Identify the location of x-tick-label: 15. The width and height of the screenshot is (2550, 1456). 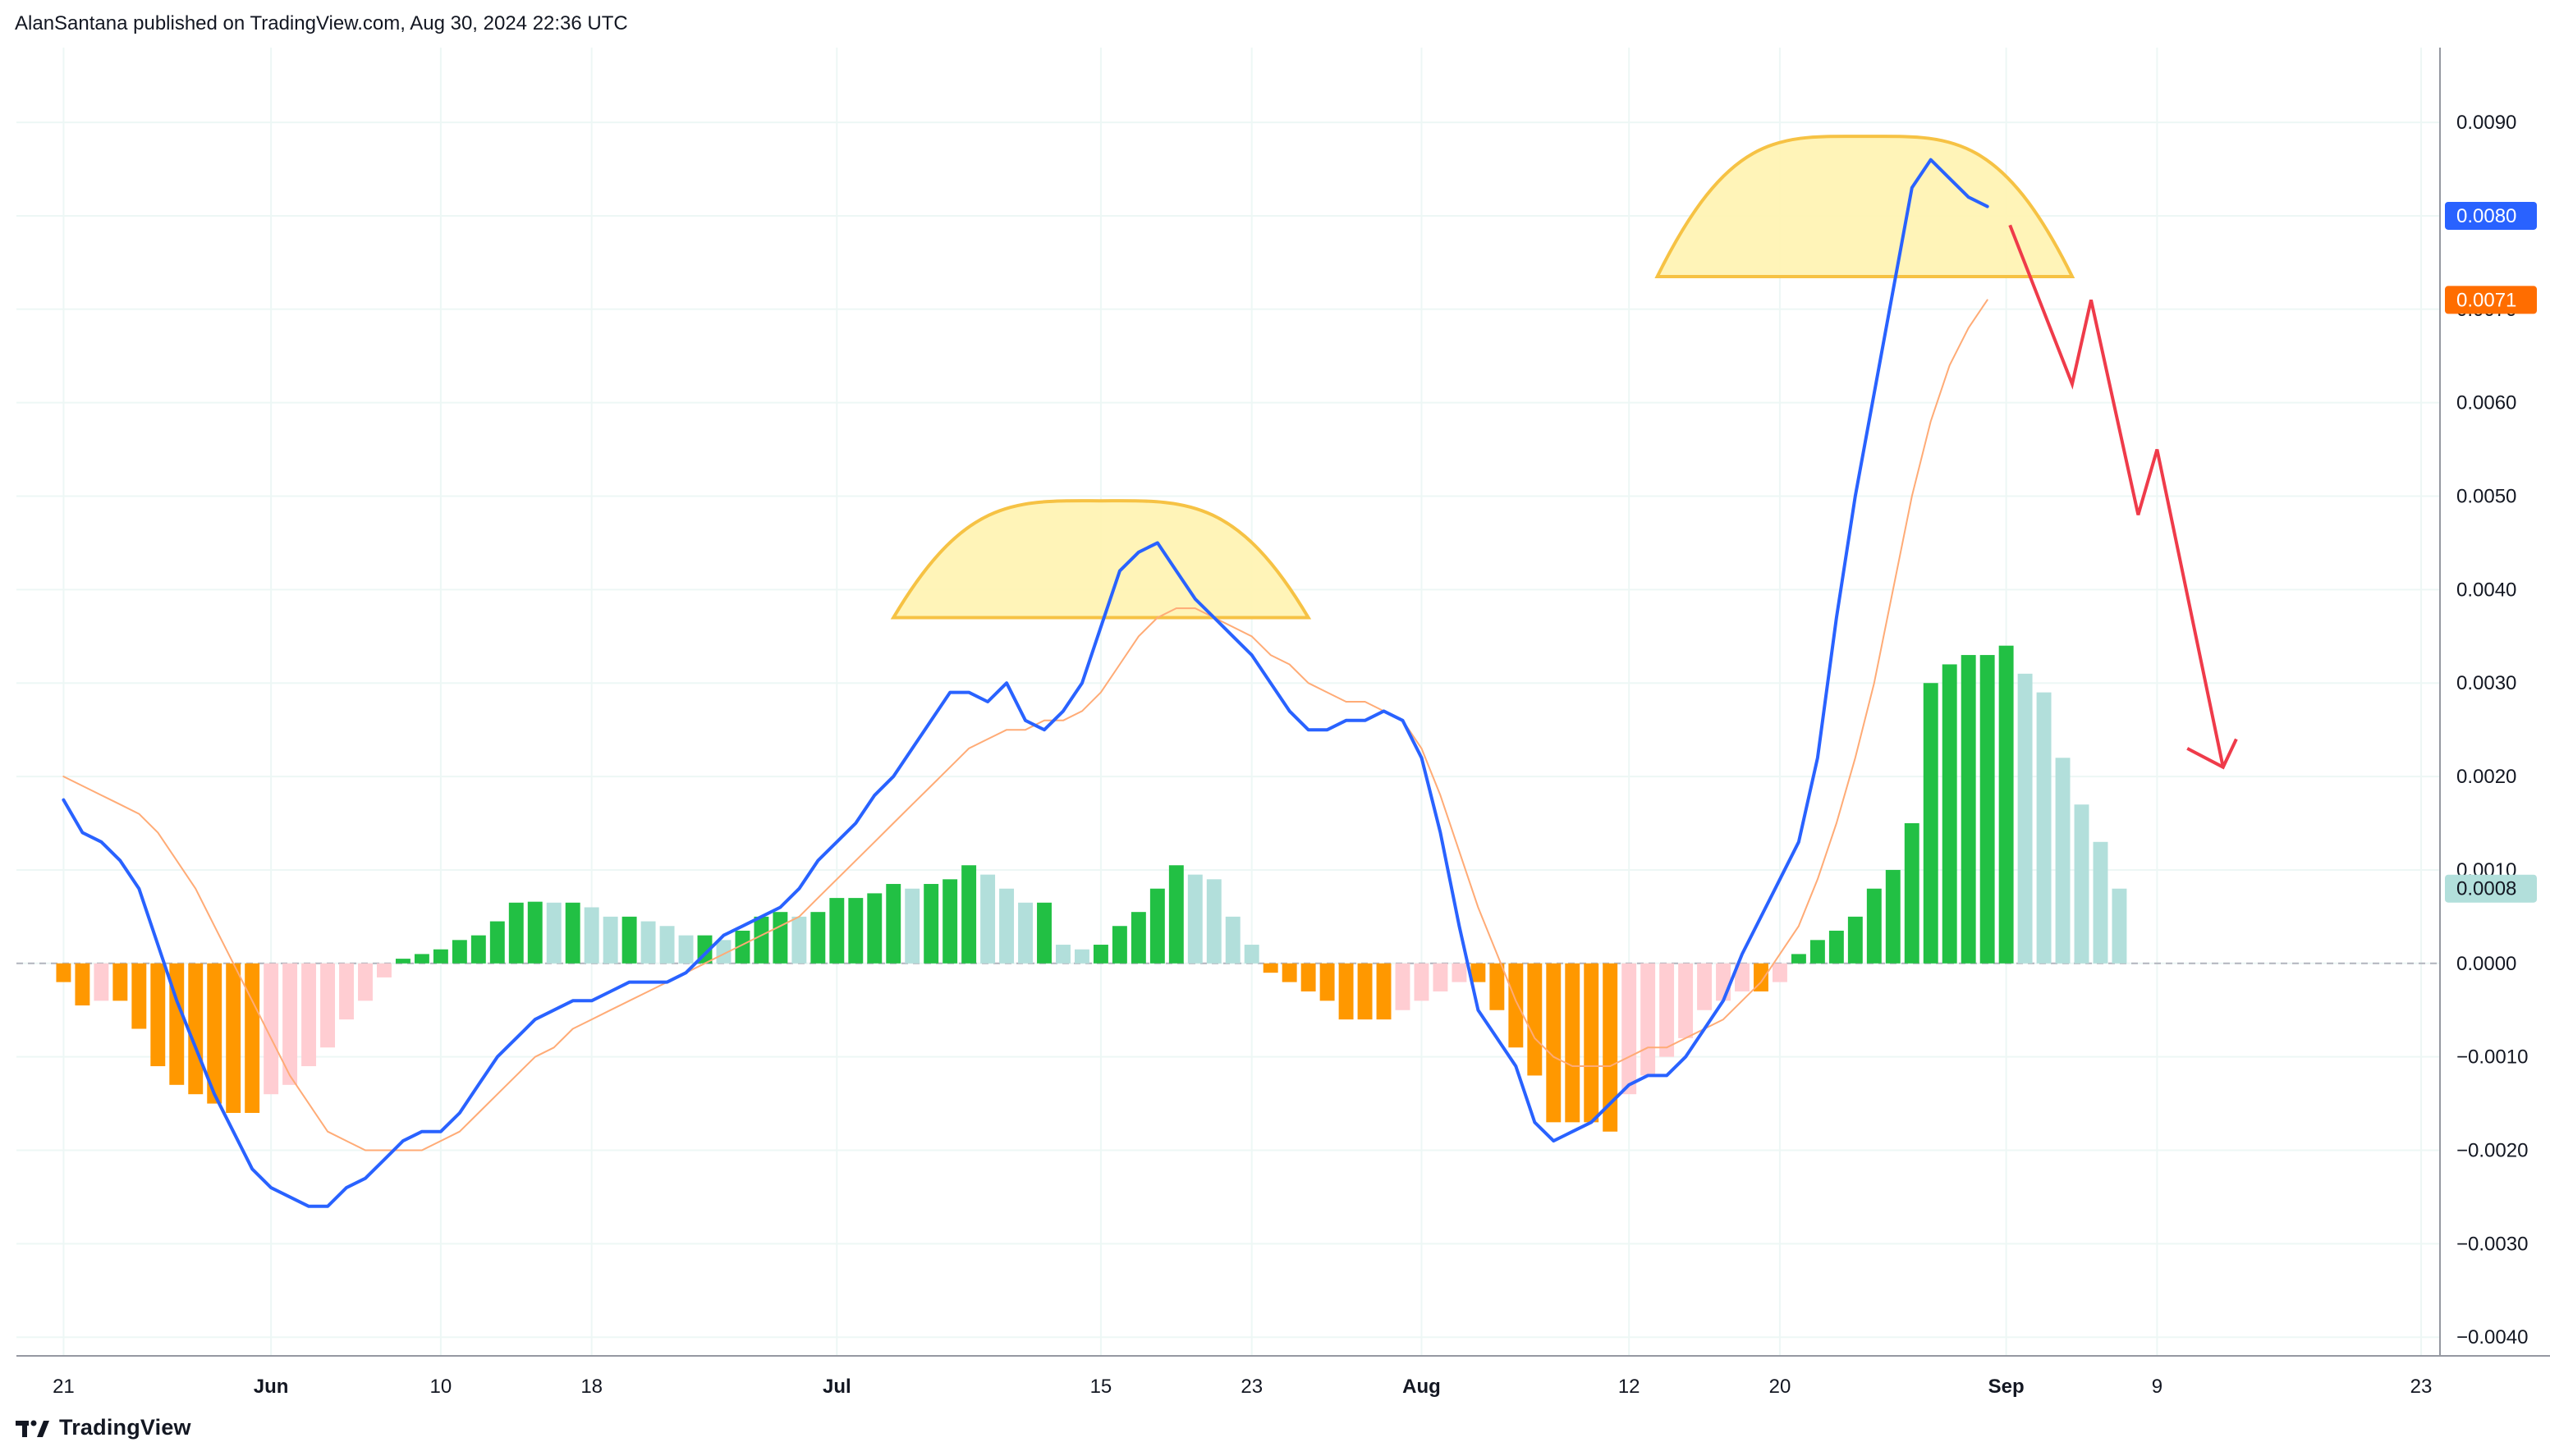
(1101, 1387).